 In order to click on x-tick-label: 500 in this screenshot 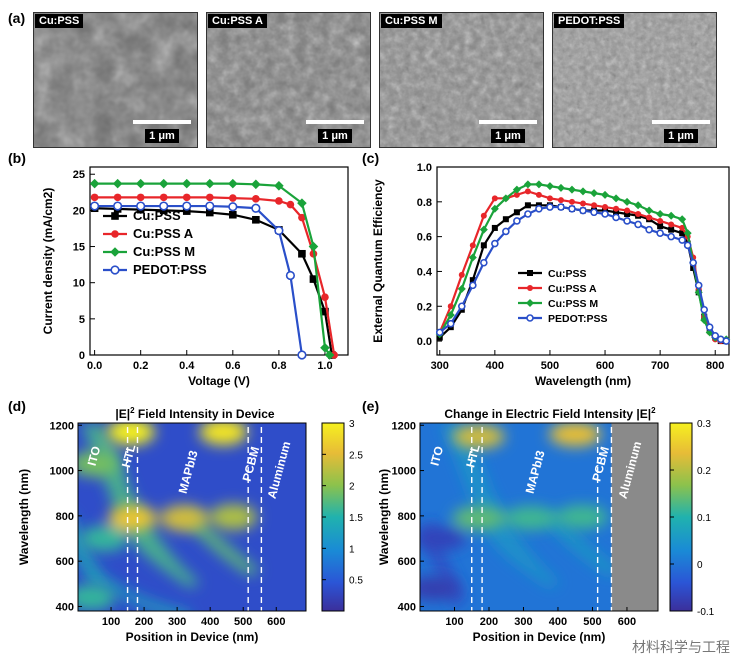, I will do `click(243, 622)`.